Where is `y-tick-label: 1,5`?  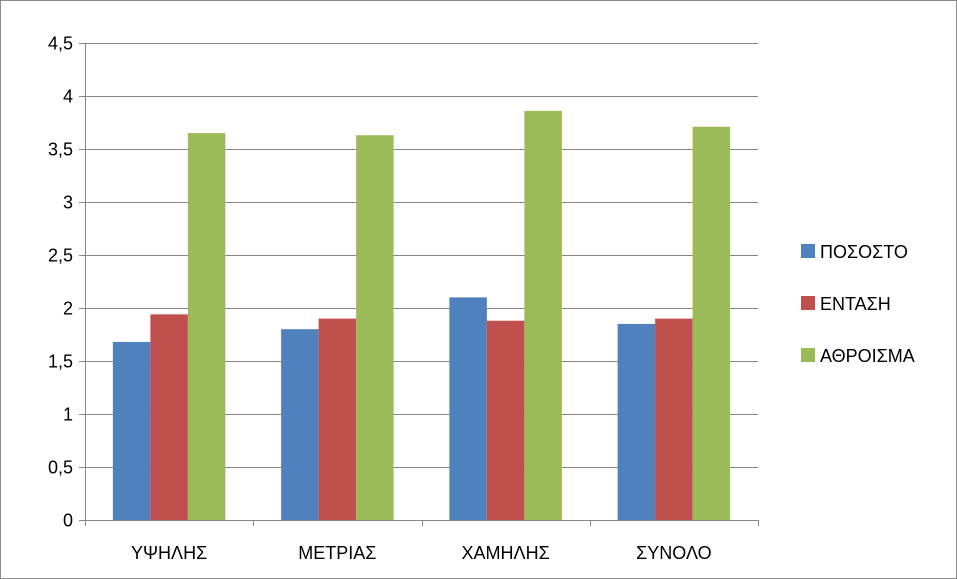 y-tick-label: 1,5 is located at coordinates (60, 362).